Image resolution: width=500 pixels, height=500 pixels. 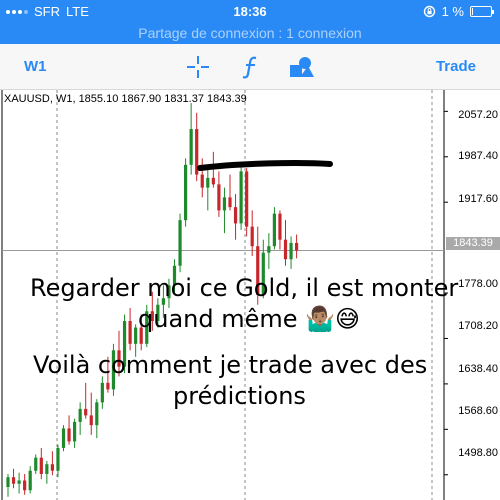 I want to click on scribble-annotation, so click(x=265, y=165).